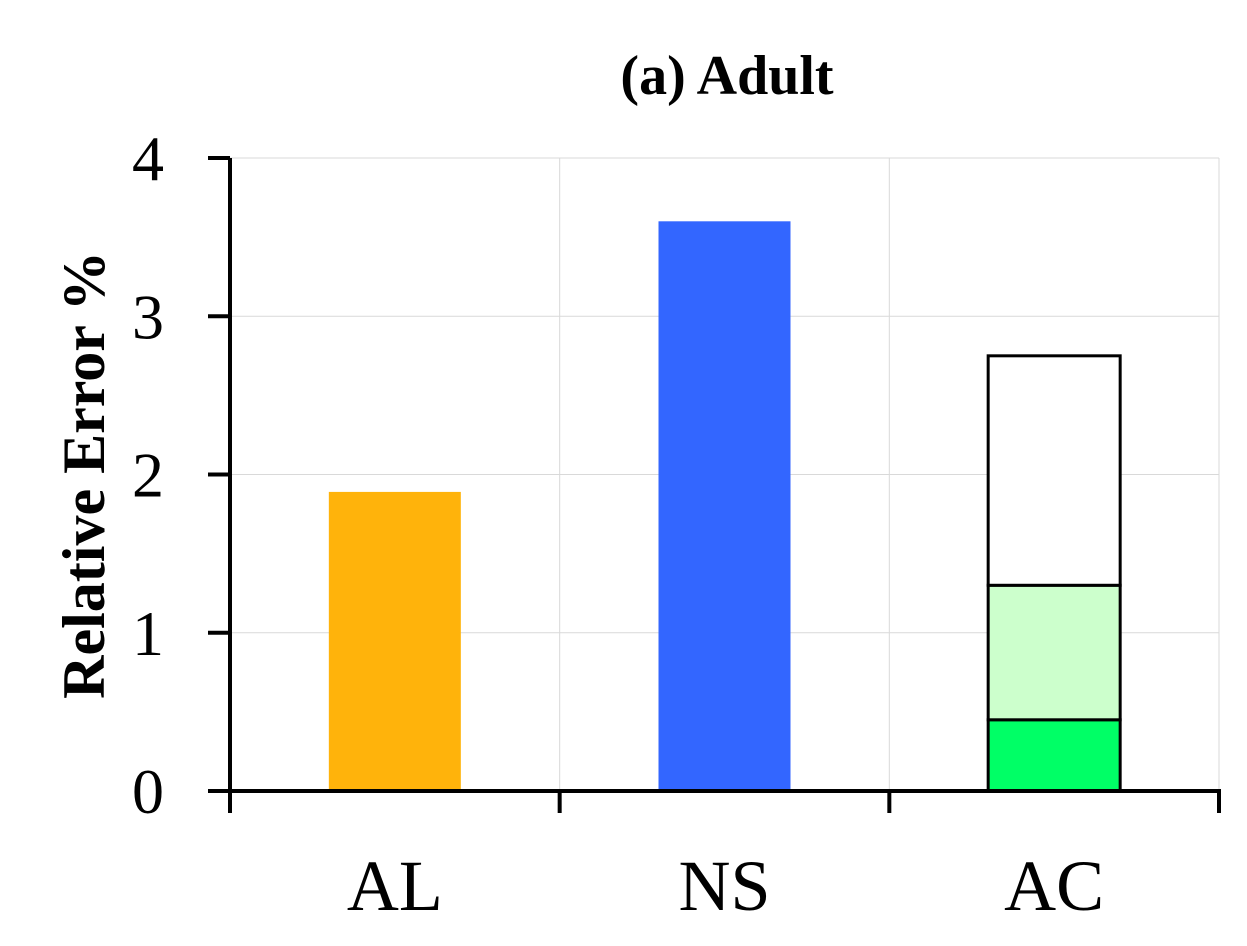 The height and width of the screenshot is (946, 1247). Describe the element at coordinates (148, 633) in the screenshot. I see `y-tick-label: 1` at that location.